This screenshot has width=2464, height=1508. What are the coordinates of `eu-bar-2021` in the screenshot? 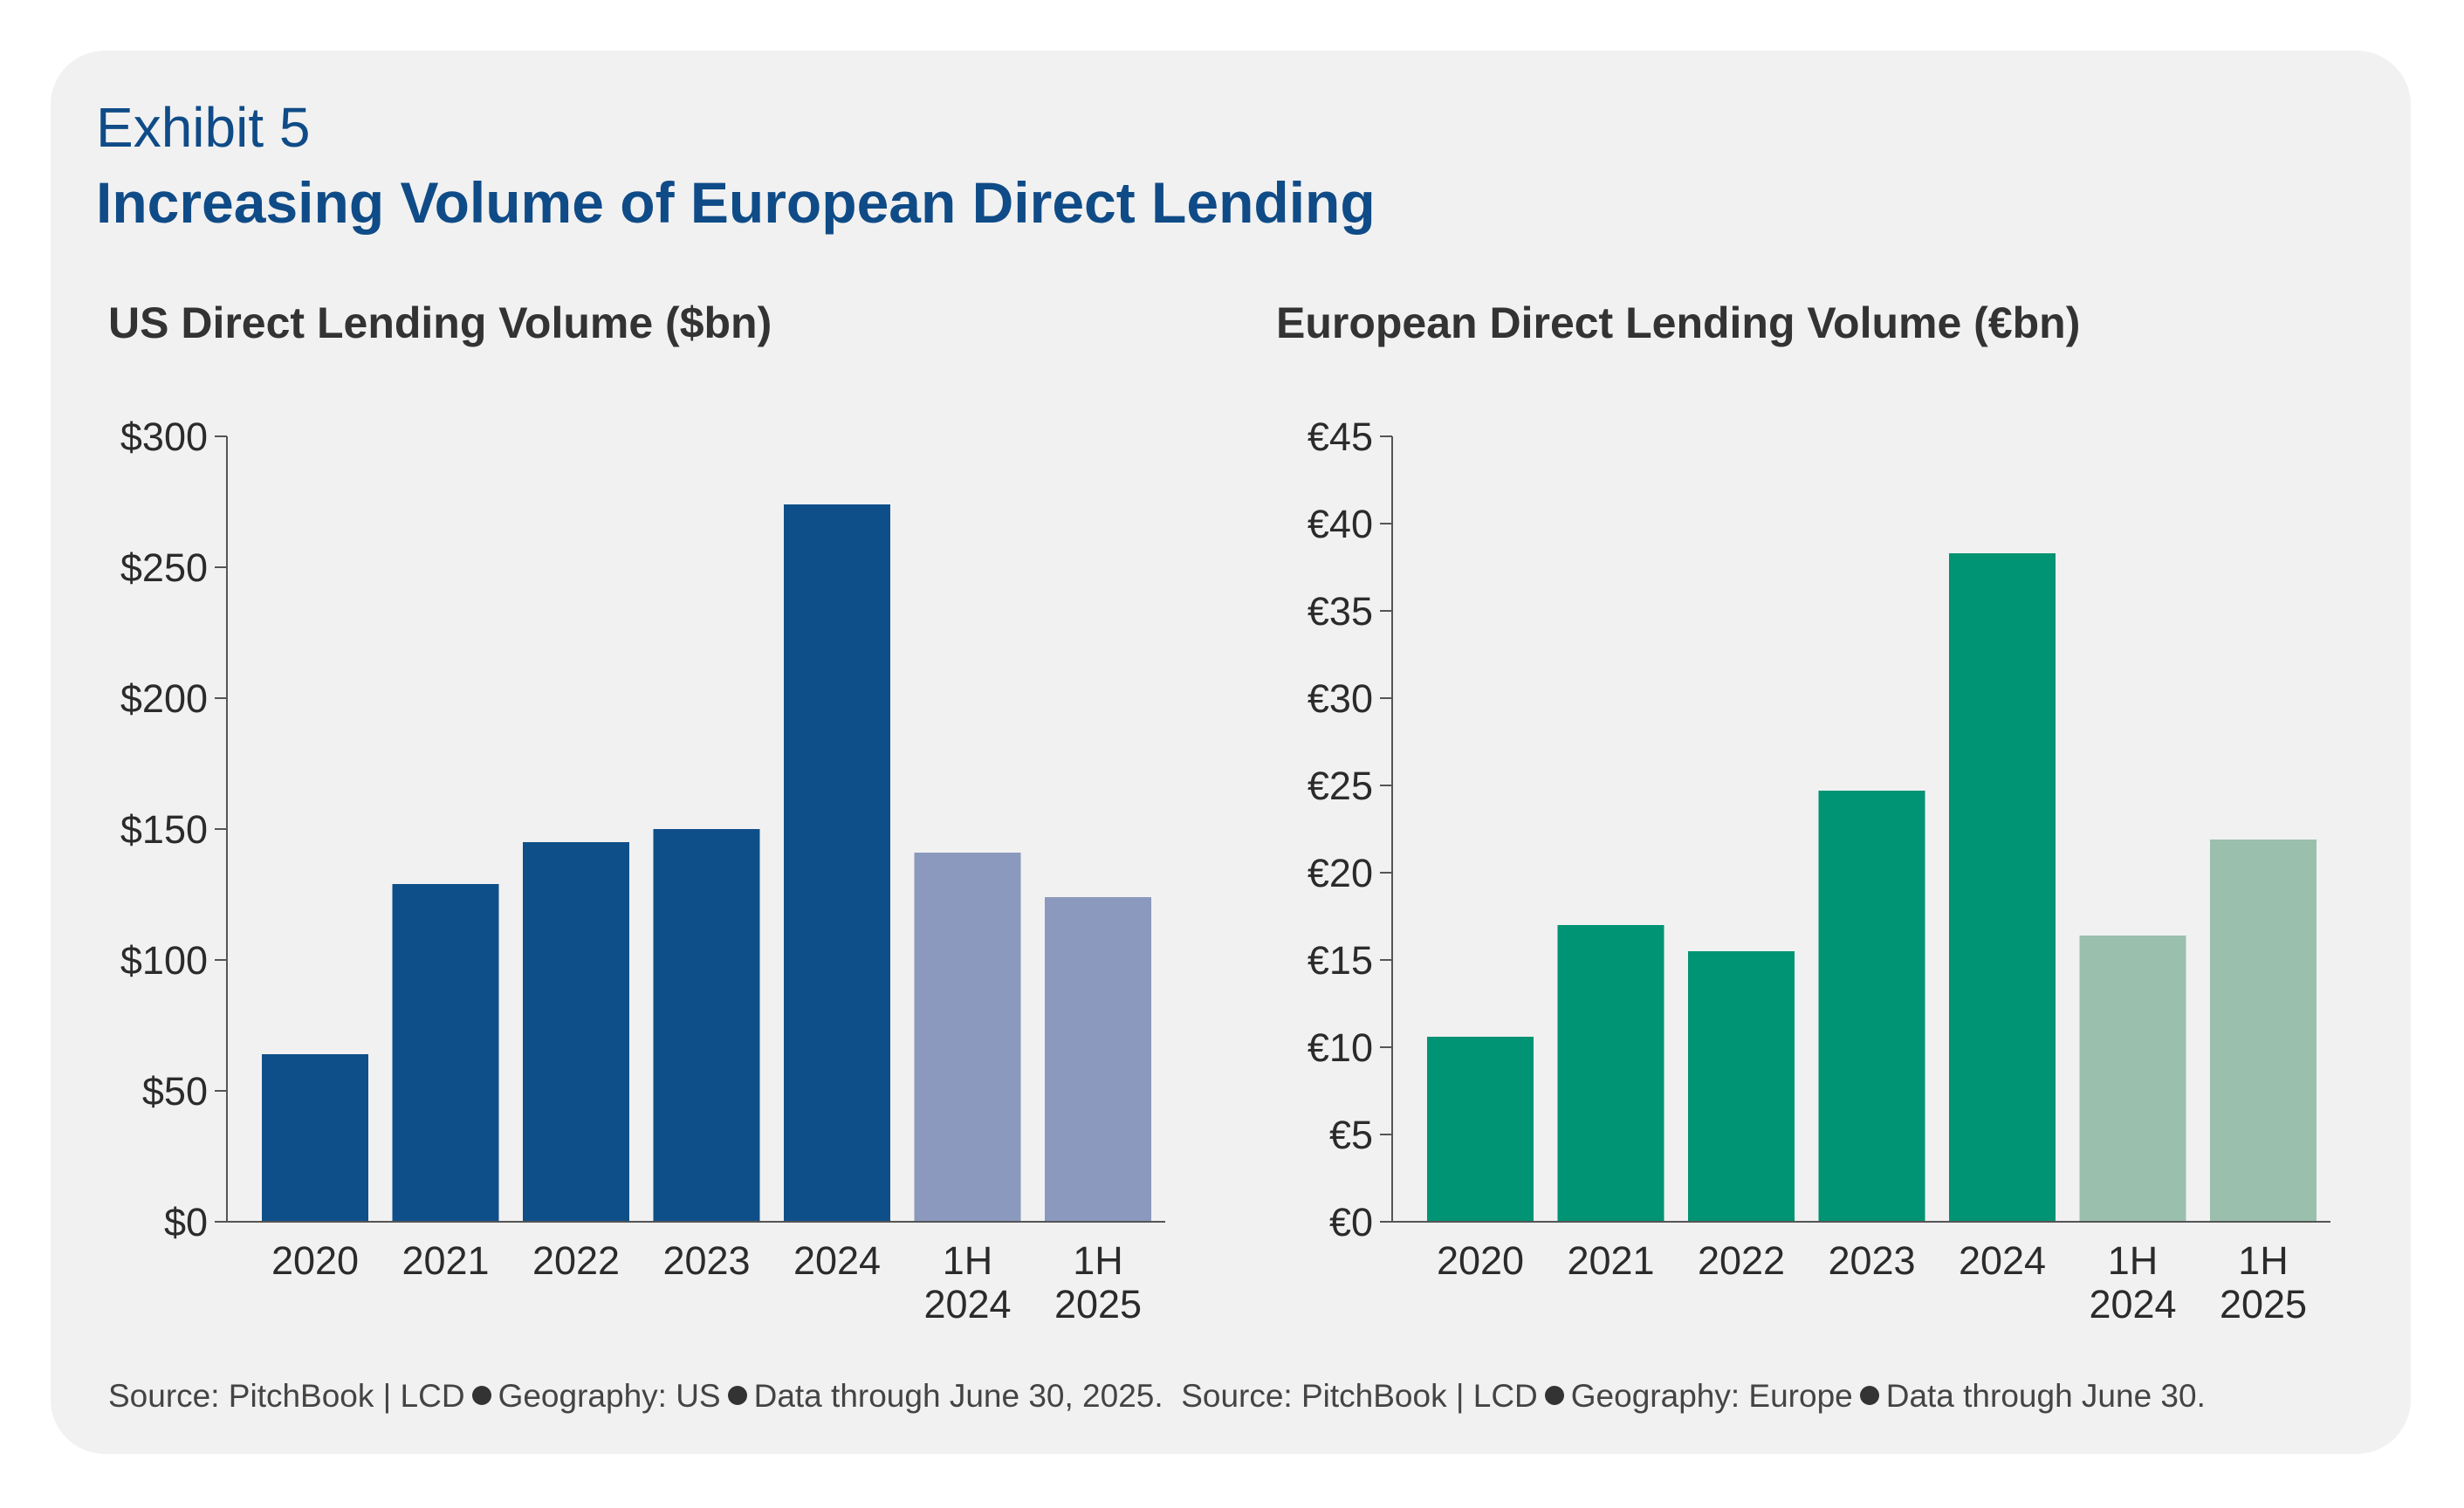 It's located at (1610, 1073).